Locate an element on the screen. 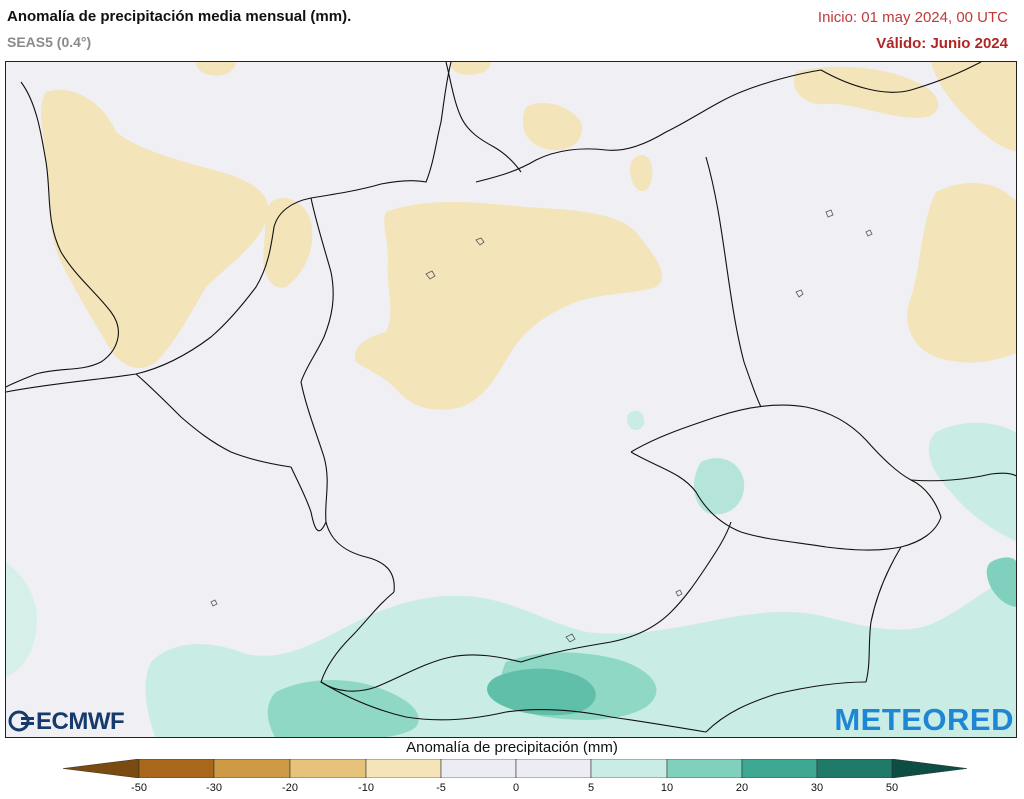 The height and width of the screenshot is (799, 1024). wet-area-southwest is located at coordinates (21, 619).